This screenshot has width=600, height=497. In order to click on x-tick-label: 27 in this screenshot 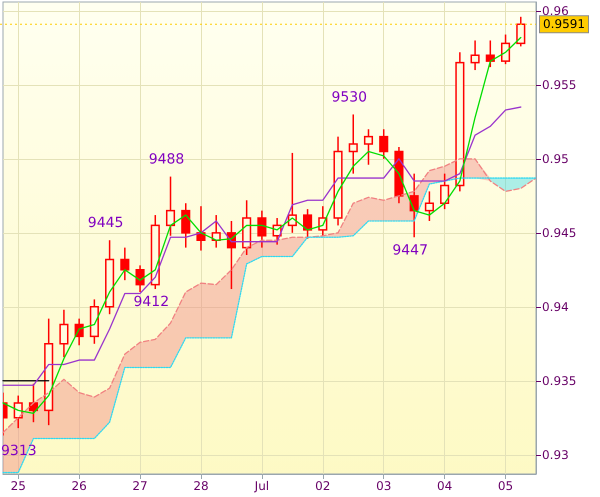, I will do `click(140, 486)`.